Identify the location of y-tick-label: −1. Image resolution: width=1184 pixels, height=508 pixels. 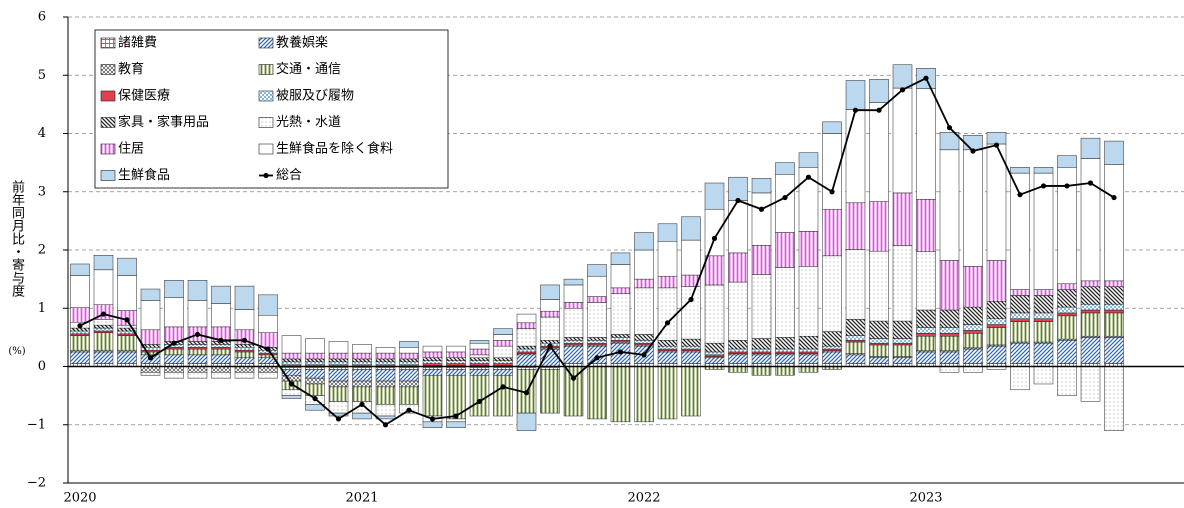
(36, 424).